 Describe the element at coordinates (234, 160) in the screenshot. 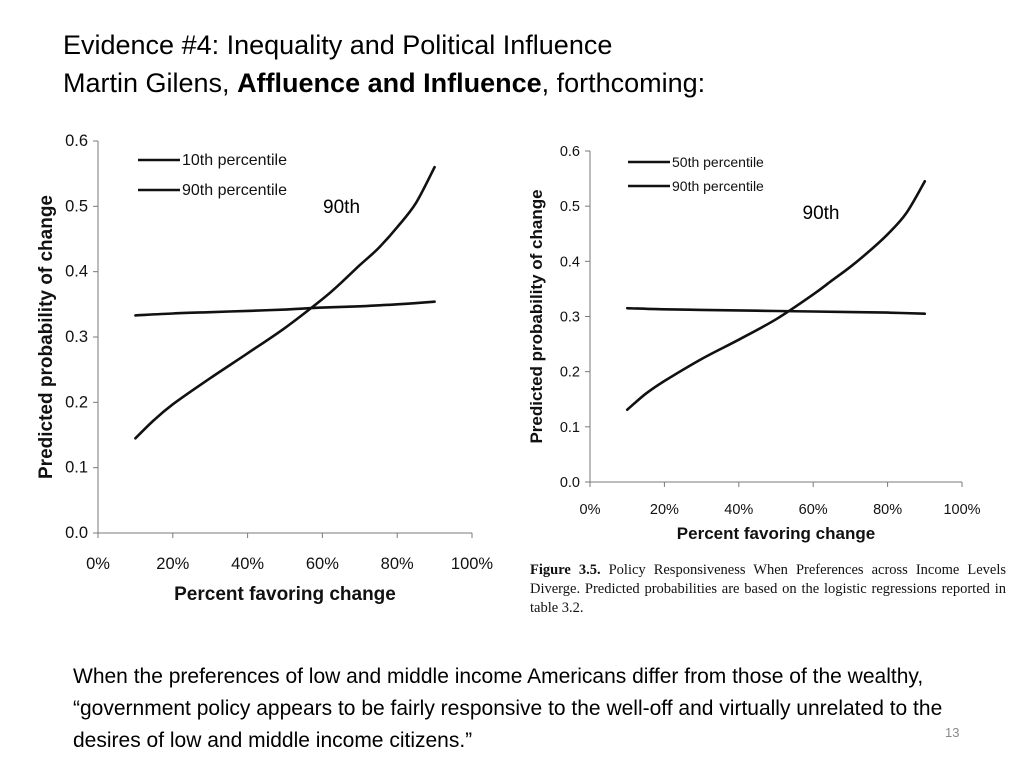

I see `legend-label: 10th percentile` at that location.